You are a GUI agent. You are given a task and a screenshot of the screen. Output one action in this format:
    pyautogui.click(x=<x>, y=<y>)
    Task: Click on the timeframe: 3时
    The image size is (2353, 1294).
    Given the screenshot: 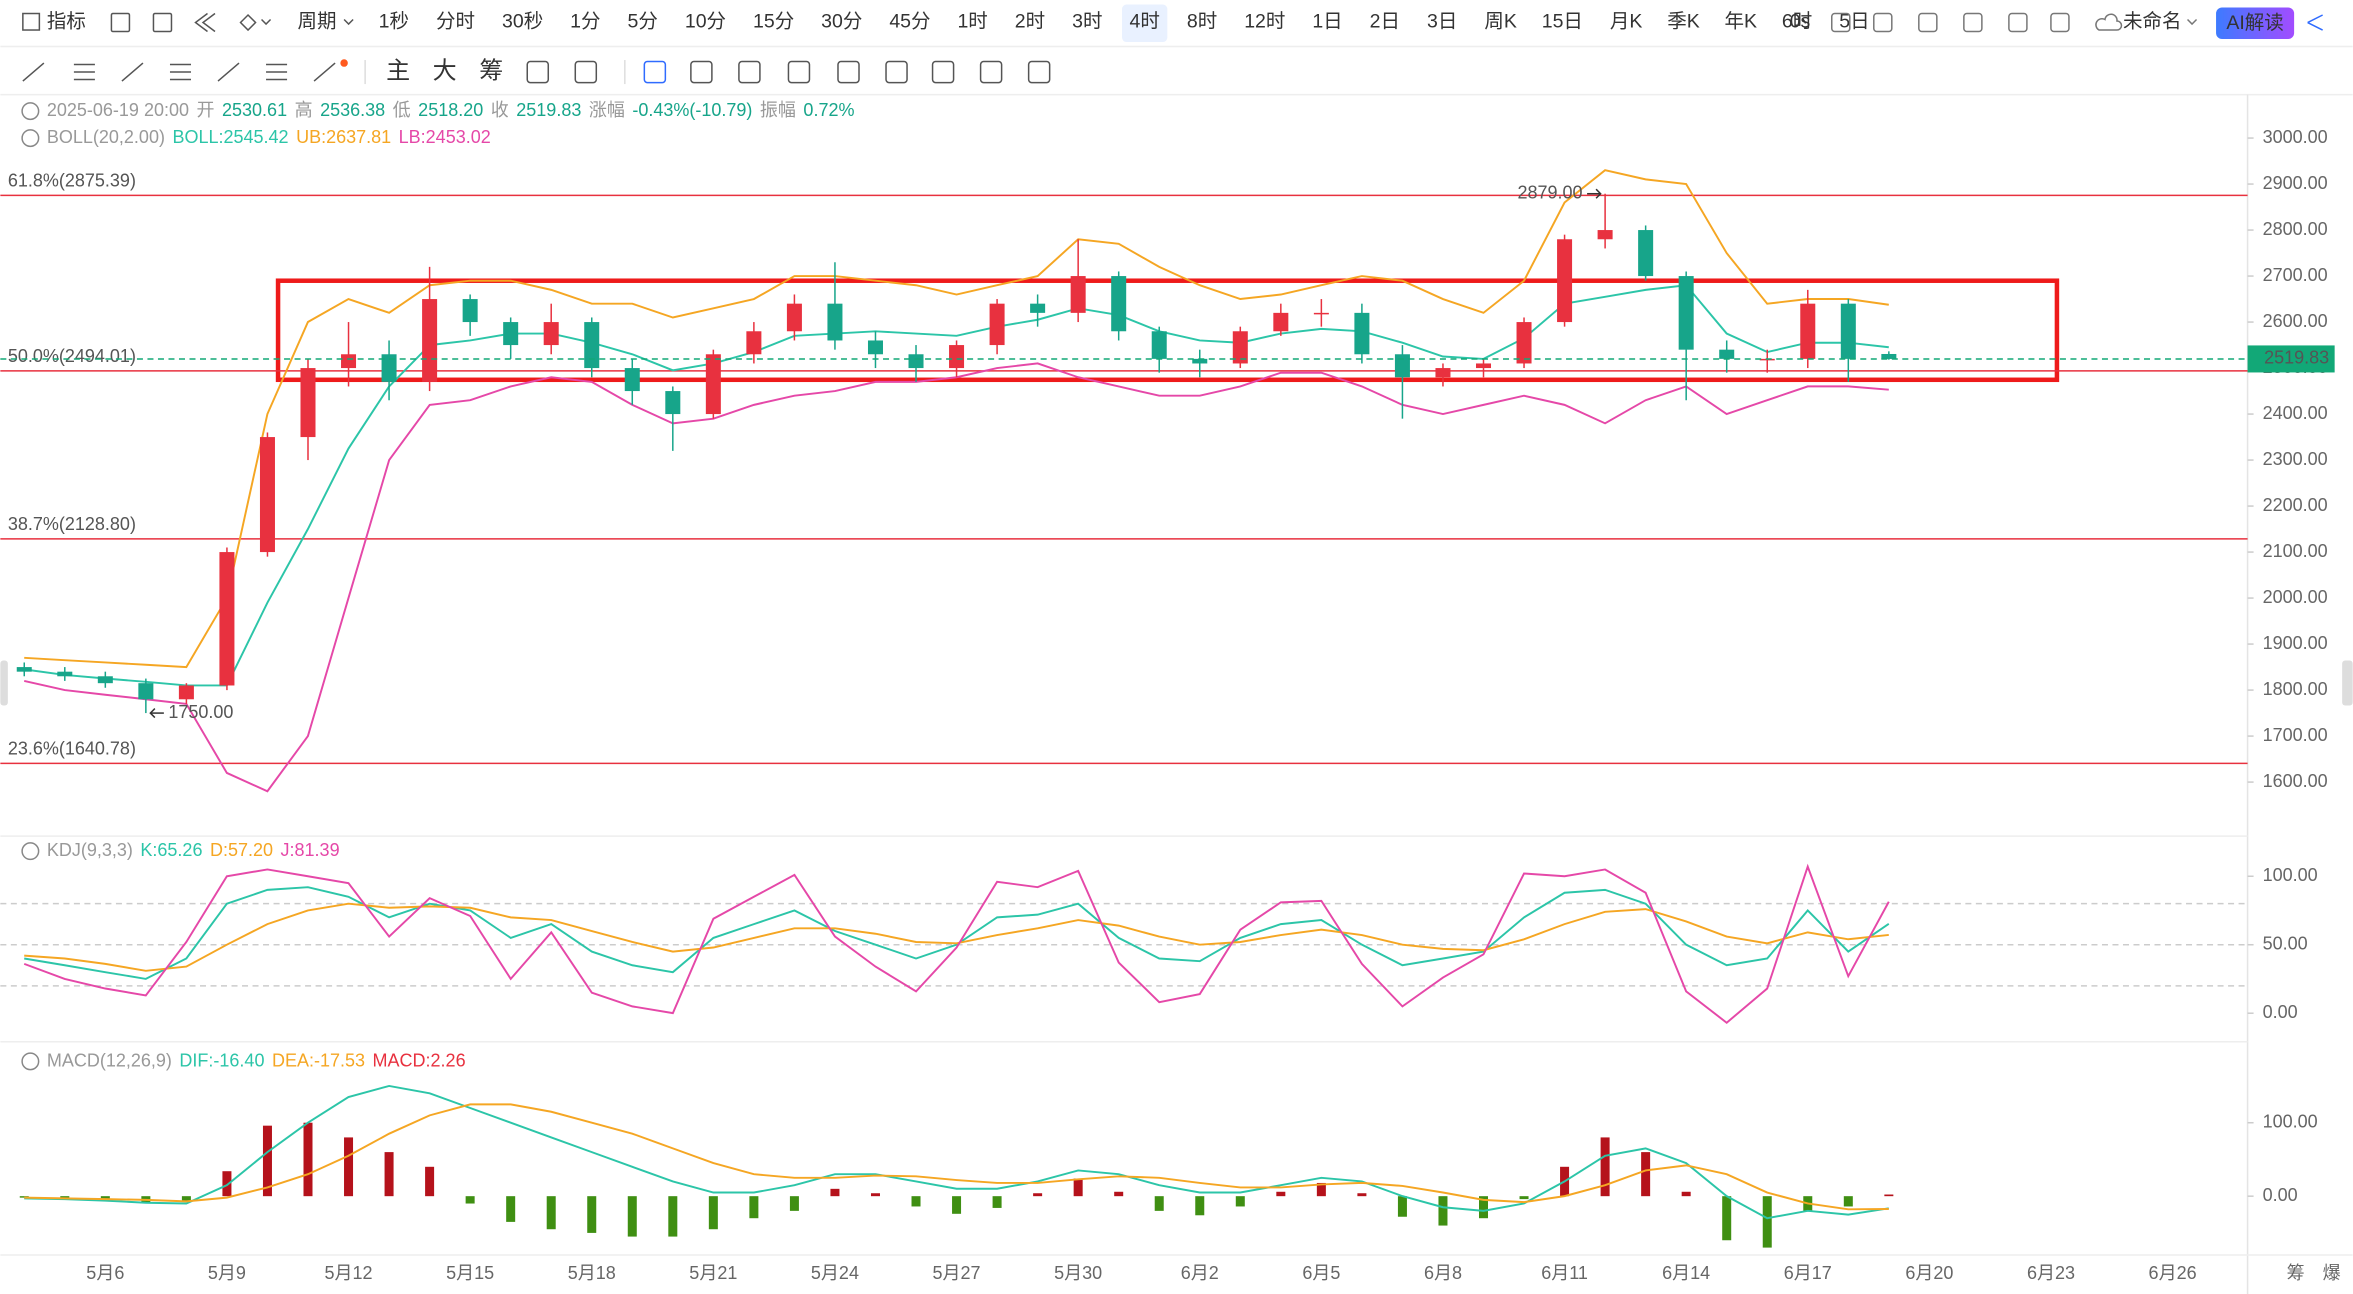 What is the action you would take?
    pyautogui.click(x=1087, y=22)
    